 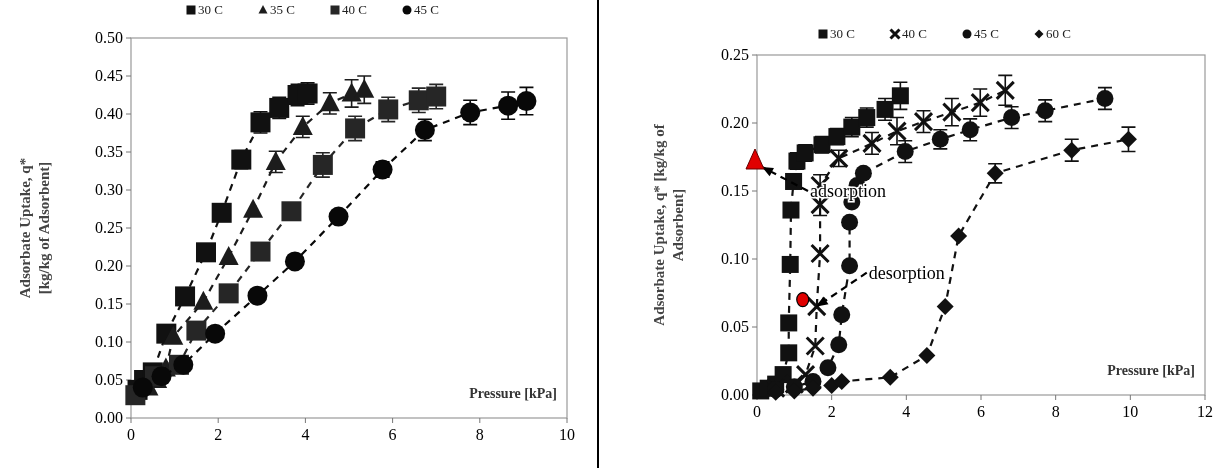 I want to click on y-tick-label: 0.35, so click(x=109, y=151).